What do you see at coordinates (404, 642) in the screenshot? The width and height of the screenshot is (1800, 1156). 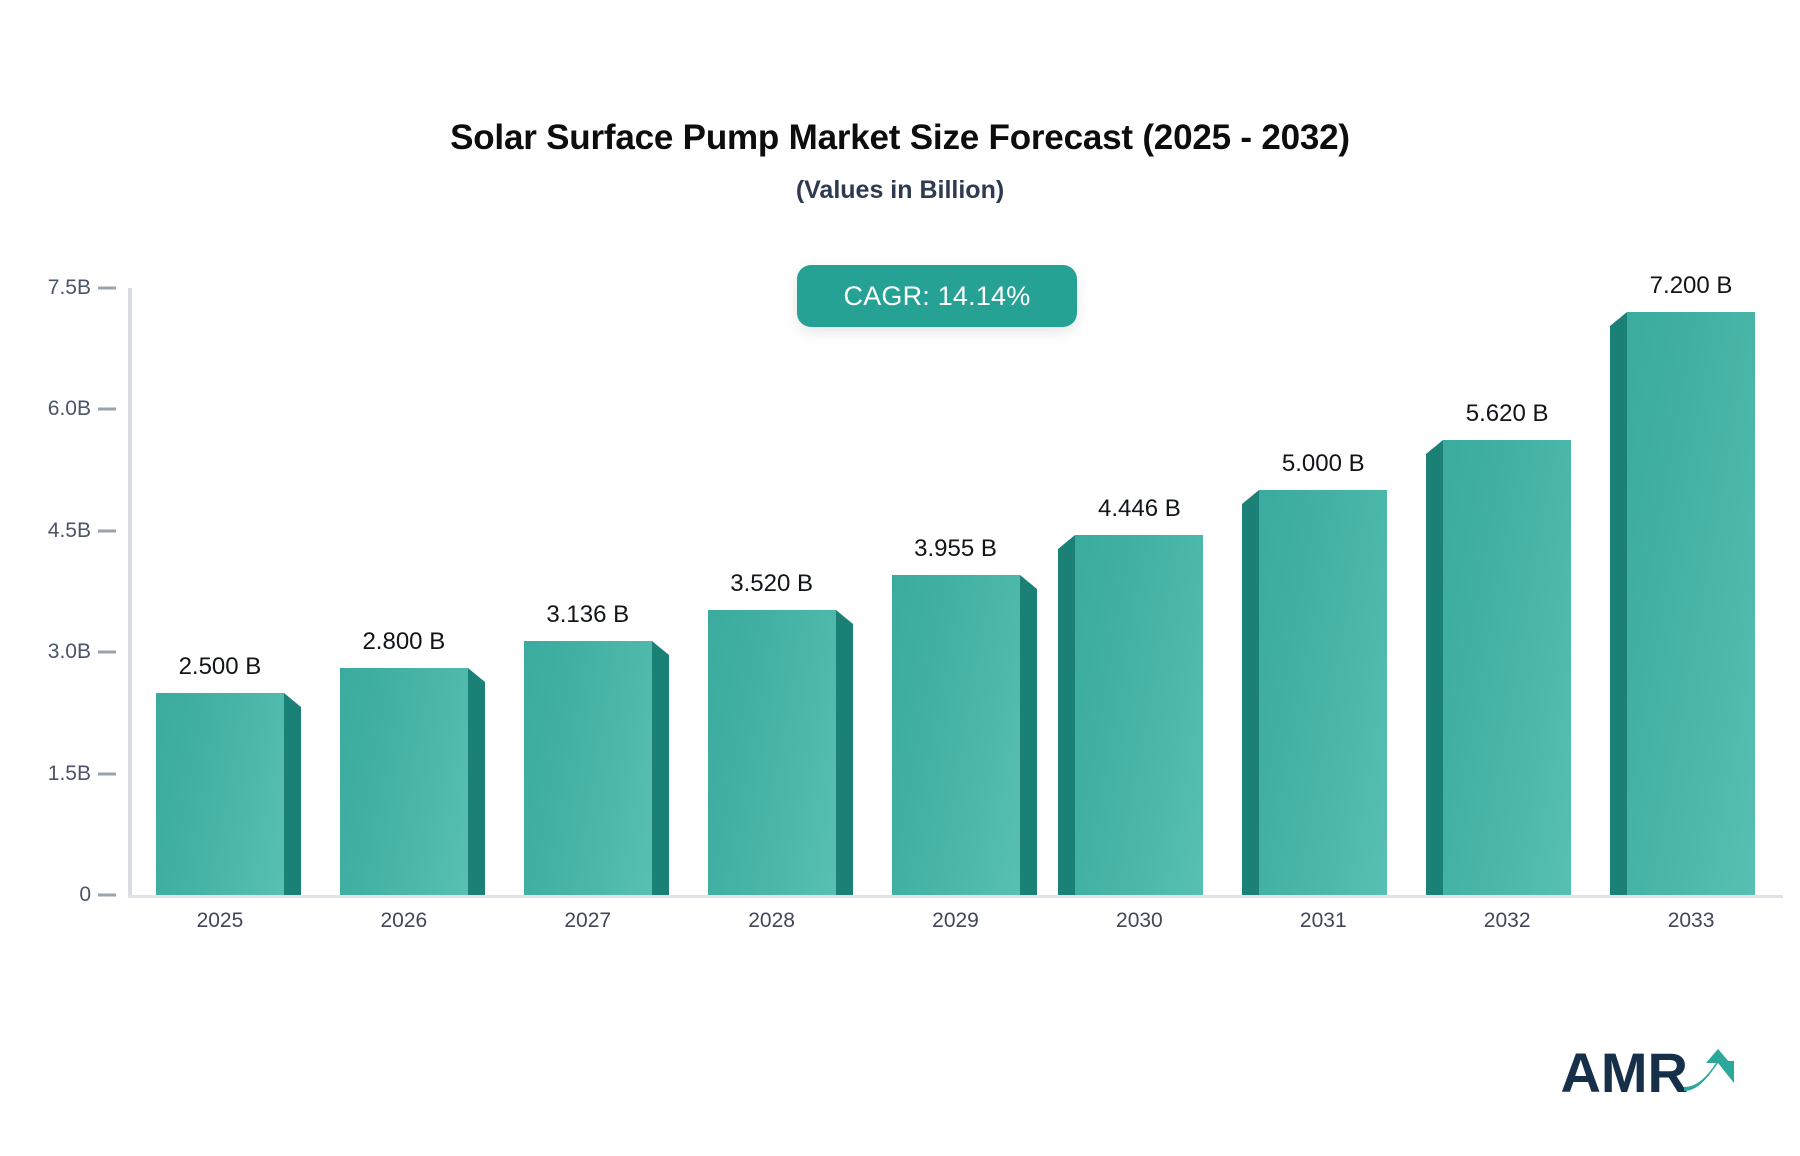 I see `bar-value-label: 2.800 B` at bounding box center [404, 642].